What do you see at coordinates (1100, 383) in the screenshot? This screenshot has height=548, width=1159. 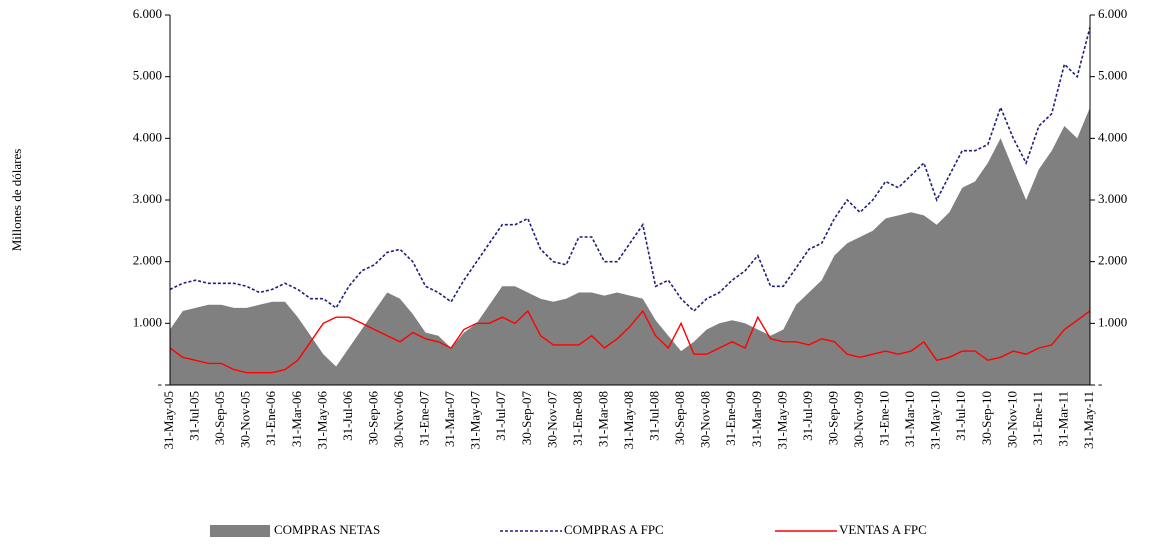 I see `y2-tick-label: -` at bounding box center [1100, 383].